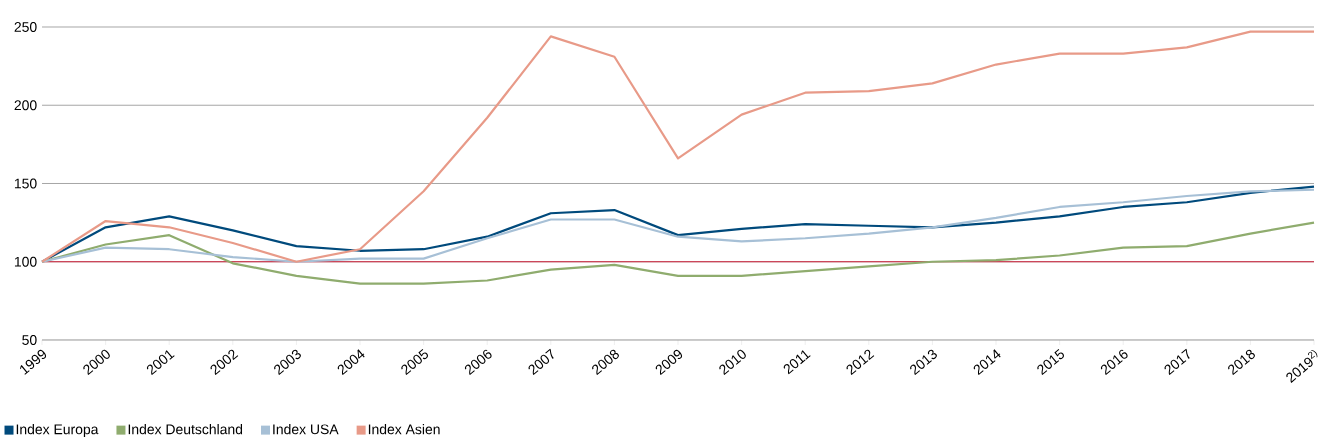 This screenshot has height=441, width=1338. What do you see at coordinates (25, 261) in the screenshot?
I see `y-tick-label: 100` at bounding box center [25, 261].